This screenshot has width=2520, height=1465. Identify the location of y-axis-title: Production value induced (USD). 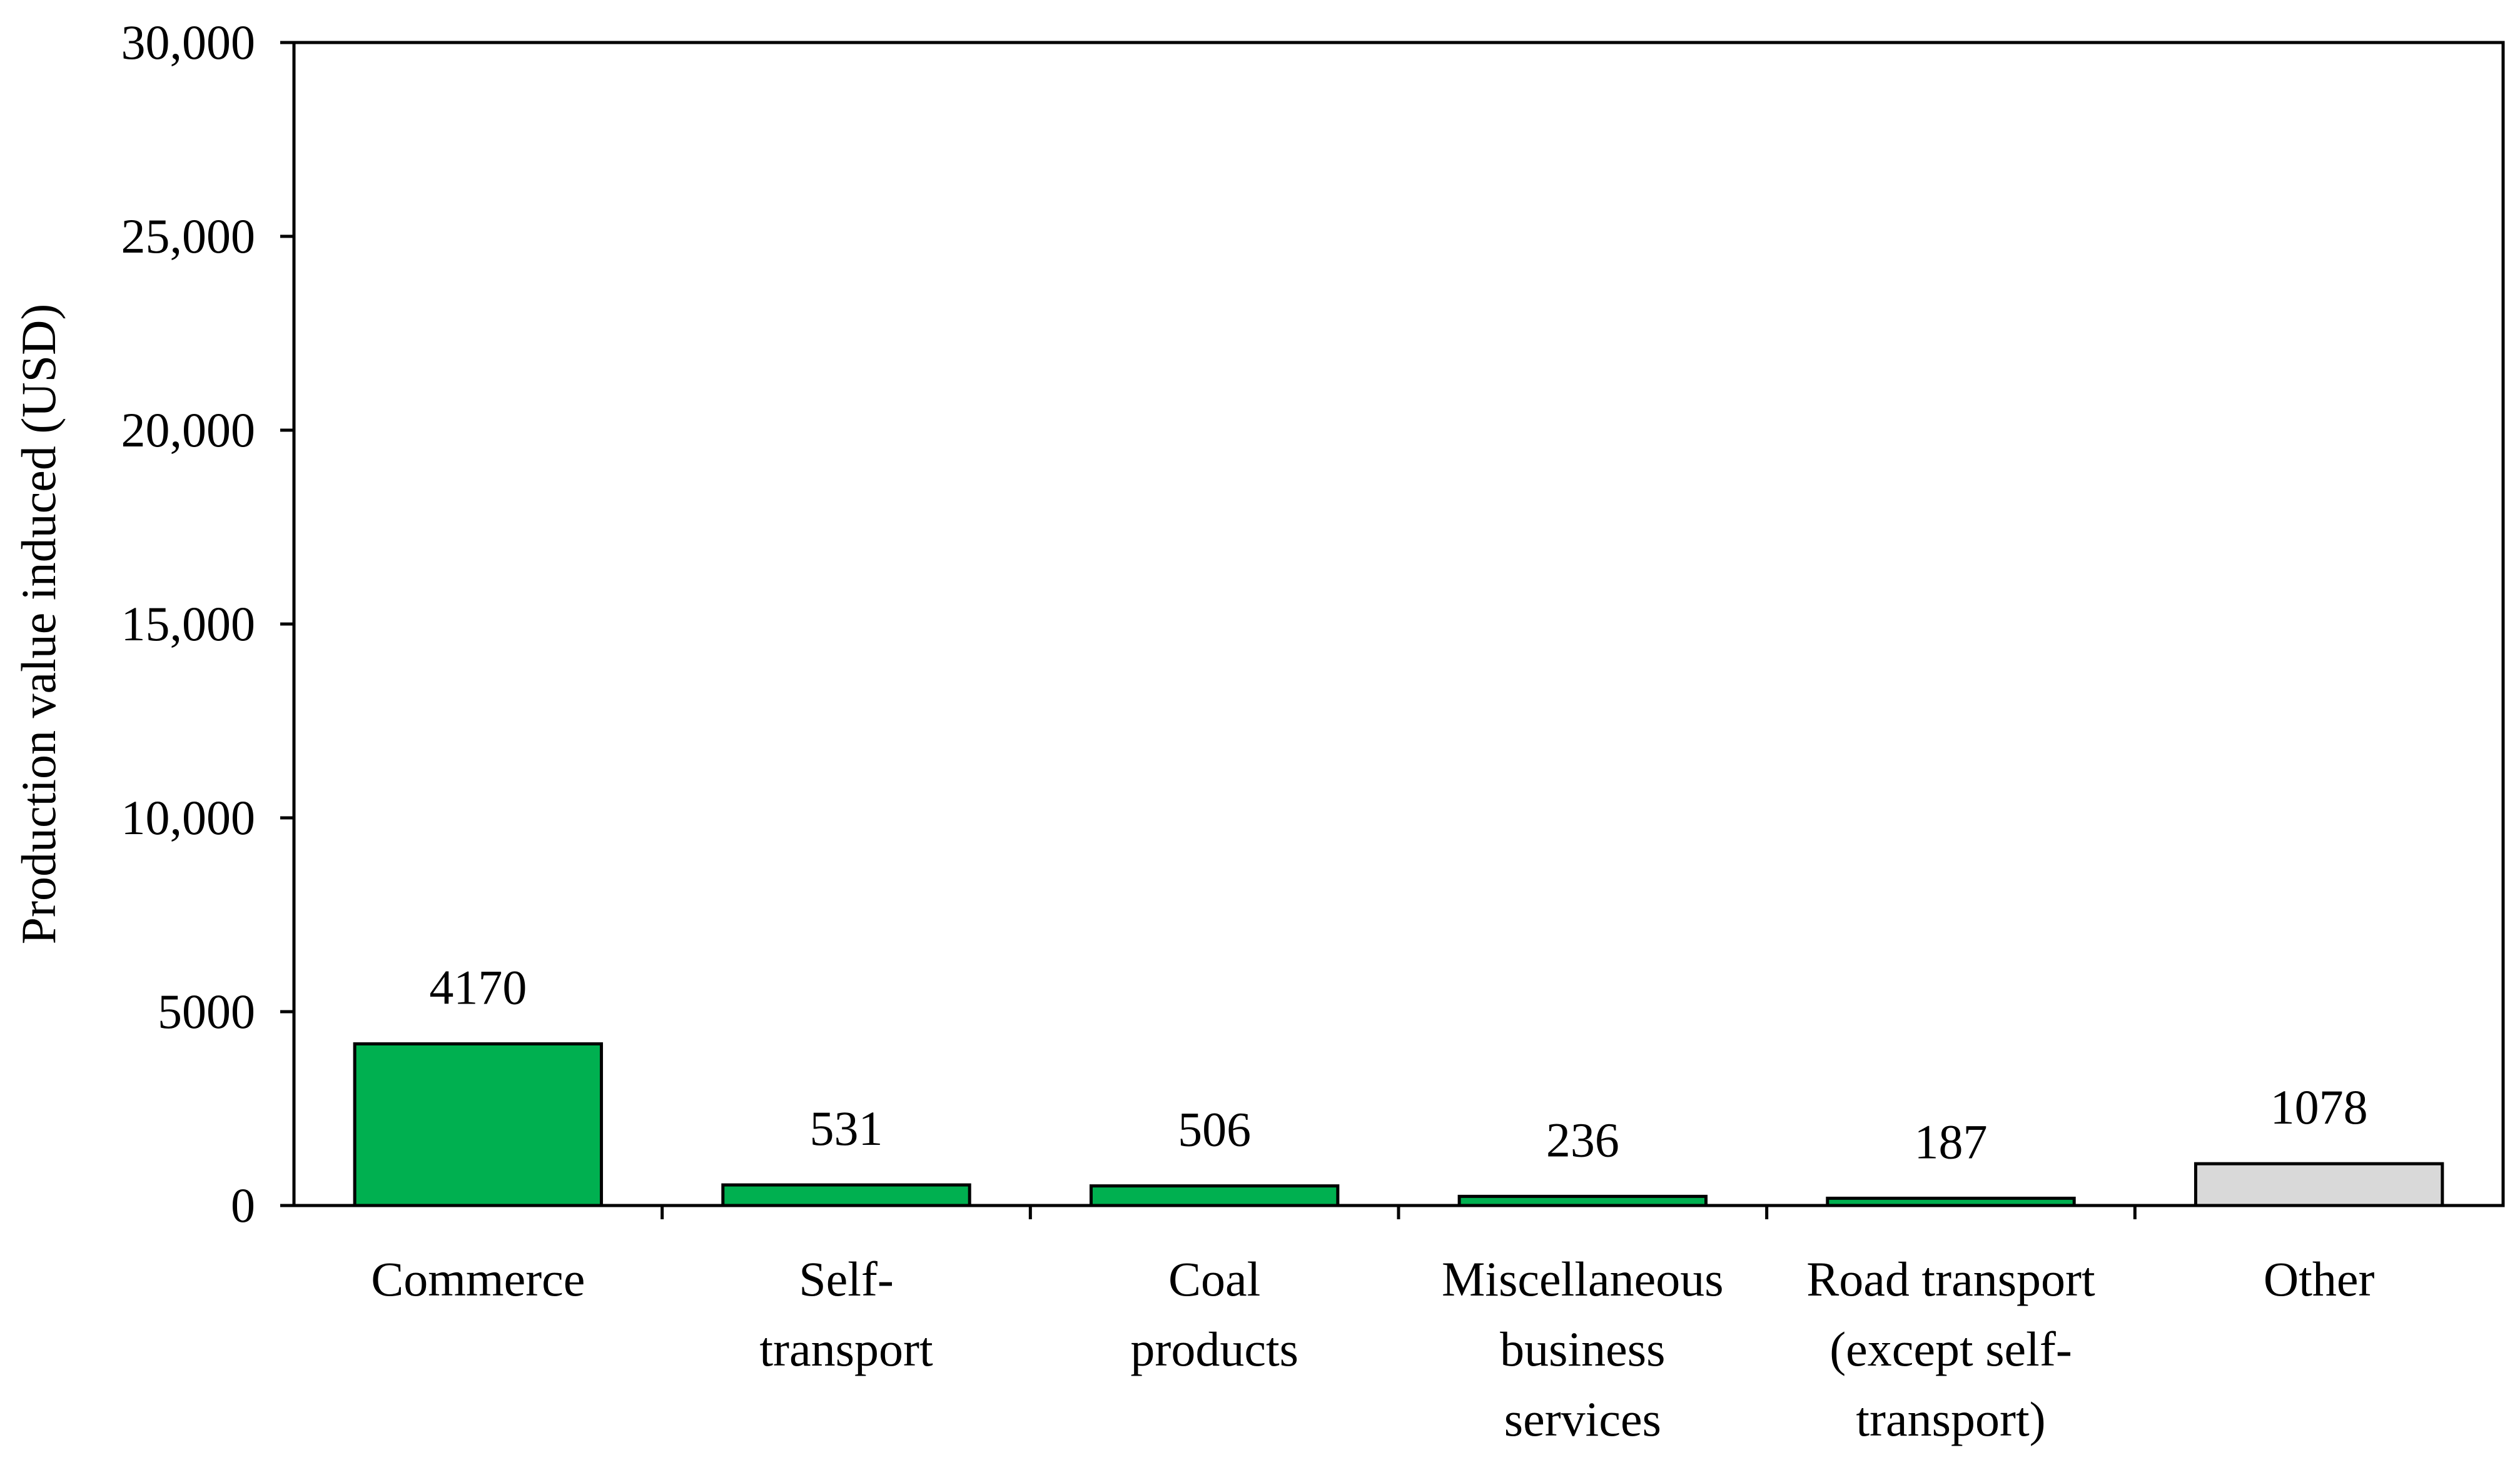
(38, 624).